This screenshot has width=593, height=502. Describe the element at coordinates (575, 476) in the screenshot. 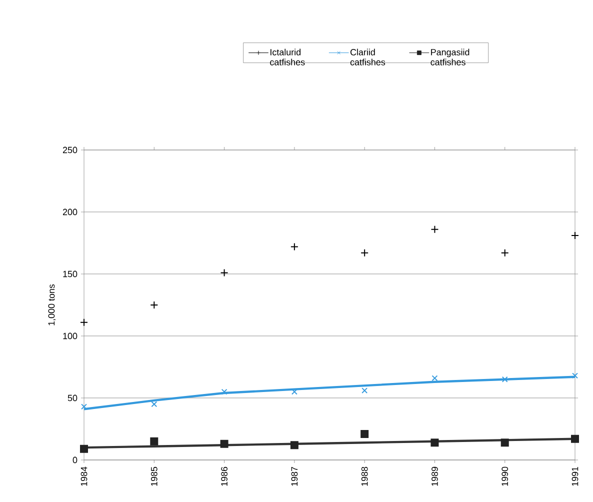

I see `x-tick-label: 1991` at that location.